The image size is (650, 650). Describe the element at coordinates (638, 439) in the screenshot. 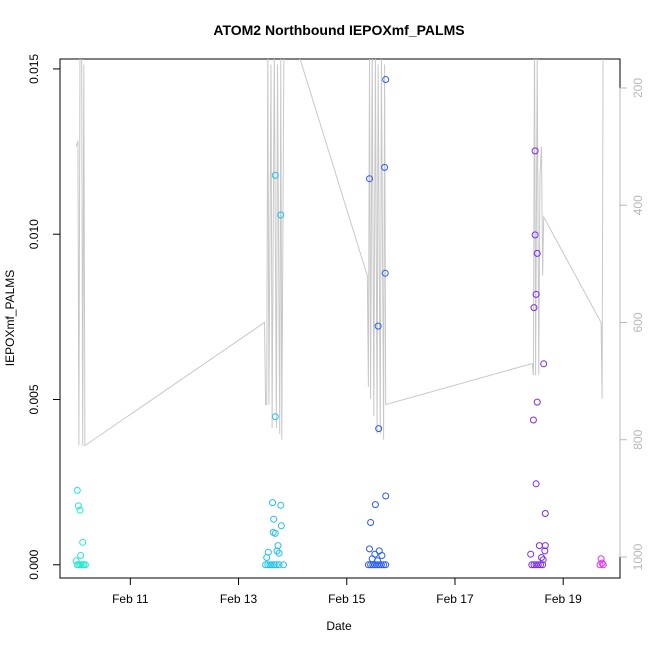

I see `right-tick-label: 800` at that location.